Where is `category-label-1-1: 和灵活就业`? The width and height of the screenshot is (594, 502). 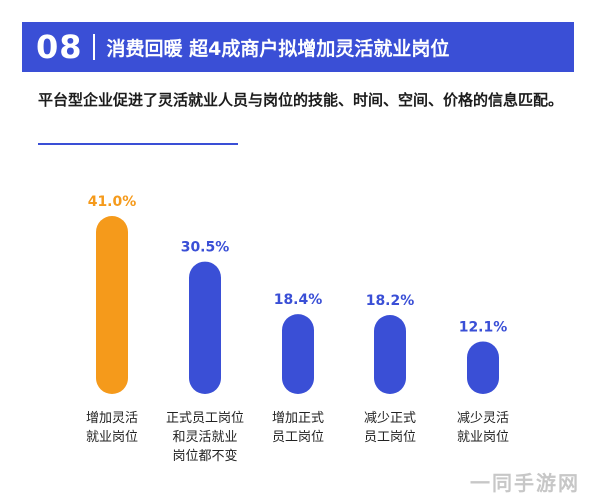
category-label-1-1: 和灵活就业 is located at coordinates (204, 437).